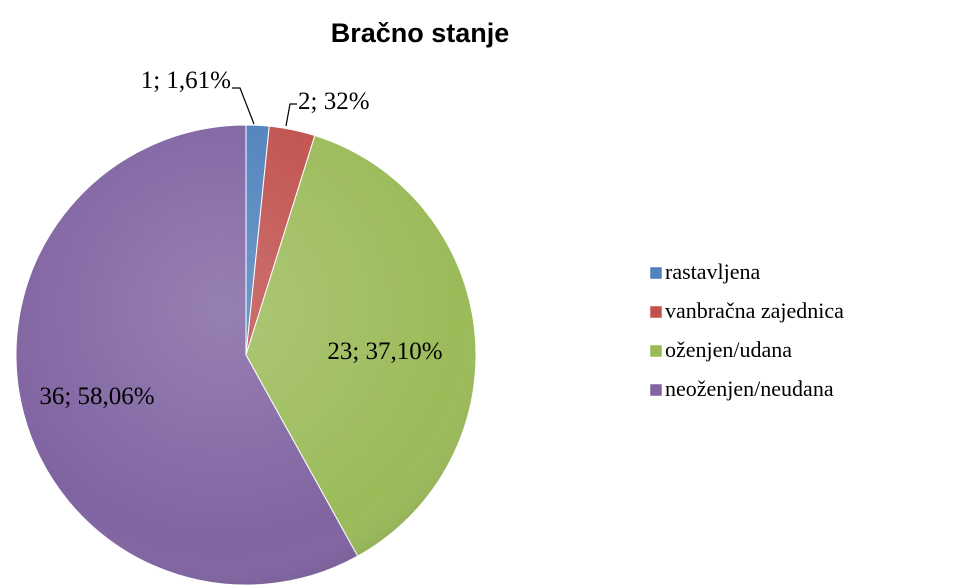  I want to click on legend-label: neoženjen/neudana, so click(749, 388).